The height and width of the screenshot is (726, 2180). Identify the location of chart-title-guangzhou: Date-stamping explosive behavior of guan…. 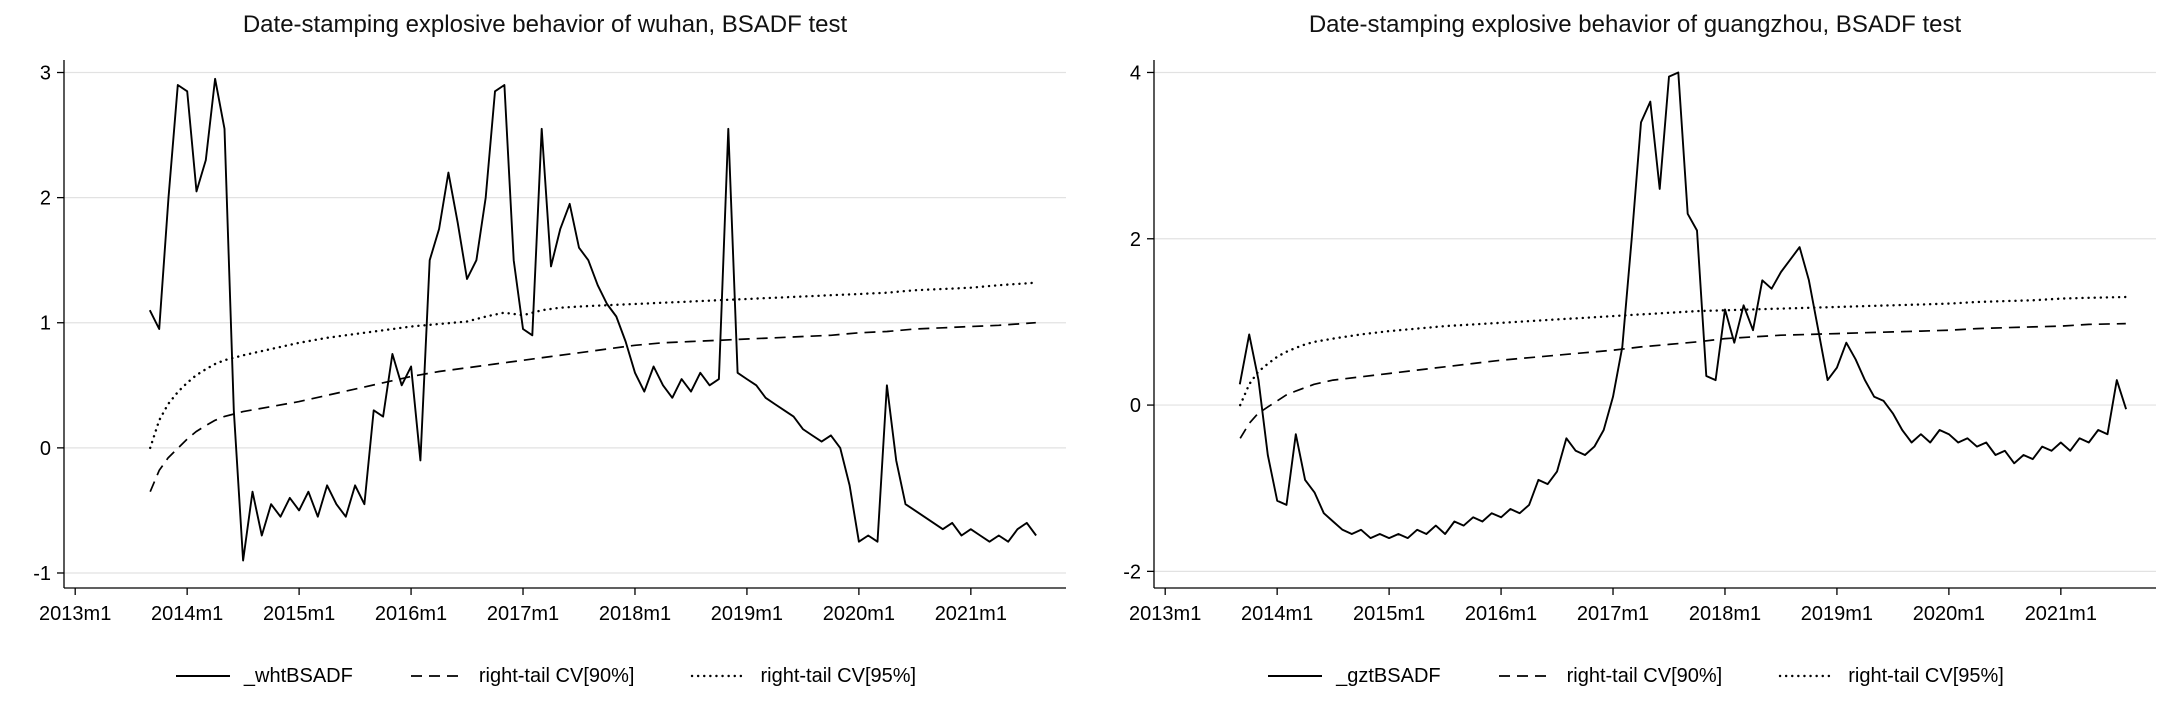
(1635, 24).